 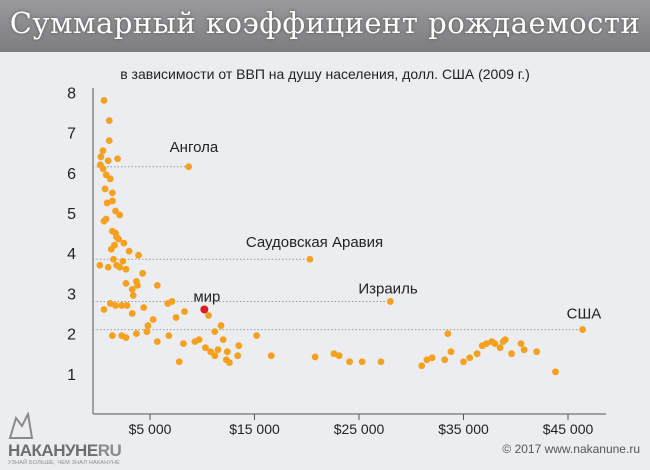 What do you see at coordinates (387, 288) in the screenshot?
I see `annotation-label: Израиль` at bounding box center [387, 288].